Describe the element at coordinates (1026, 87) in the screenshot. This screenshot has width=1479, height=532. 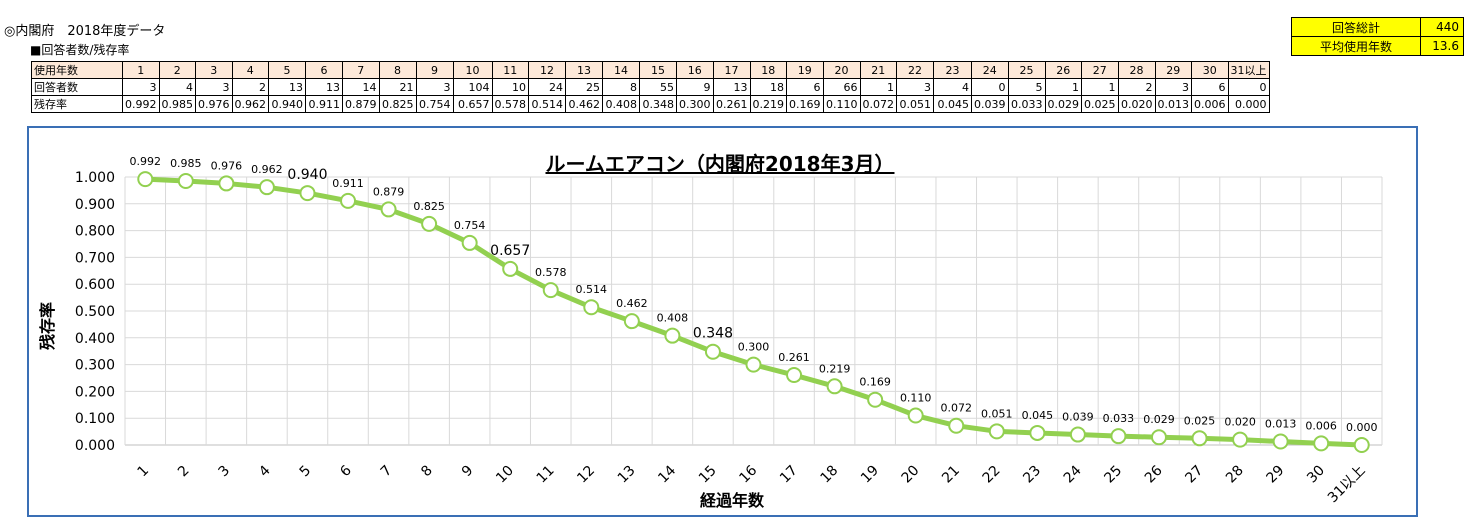
I see `table-cell-respondents: 5` at that location.